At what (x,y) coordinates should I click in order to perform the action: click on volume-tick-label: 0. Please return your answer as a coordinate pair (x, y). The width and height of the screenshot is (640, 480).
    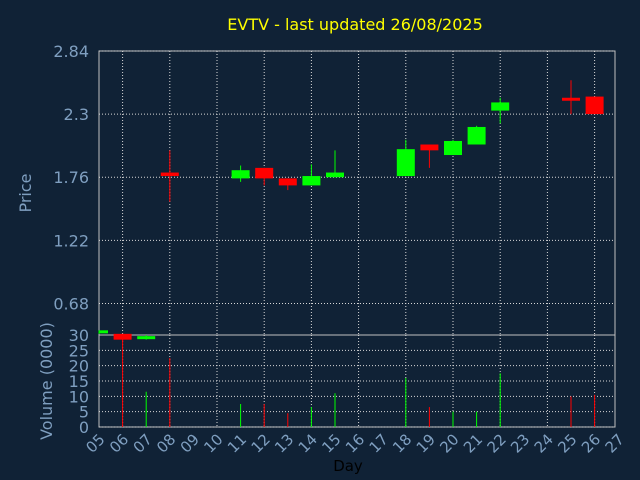
    Looking at the image, I should click on (84, 427).